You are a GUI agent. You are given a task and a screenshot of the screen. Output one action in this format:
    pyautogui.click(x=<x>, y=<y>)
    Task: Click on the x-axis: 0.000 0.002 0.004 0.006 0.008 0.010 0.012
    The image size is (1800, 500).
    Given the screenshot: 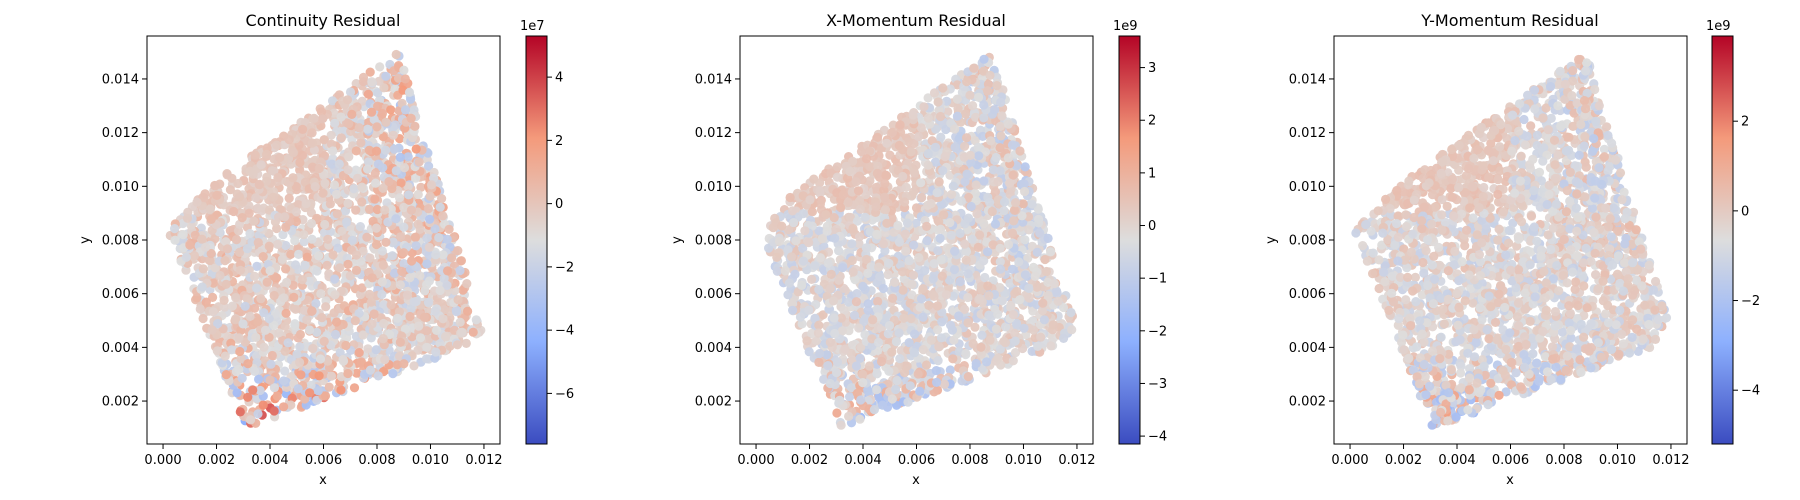 What is the action you would take?
    pyautogui.click(x=323, y=456)
    